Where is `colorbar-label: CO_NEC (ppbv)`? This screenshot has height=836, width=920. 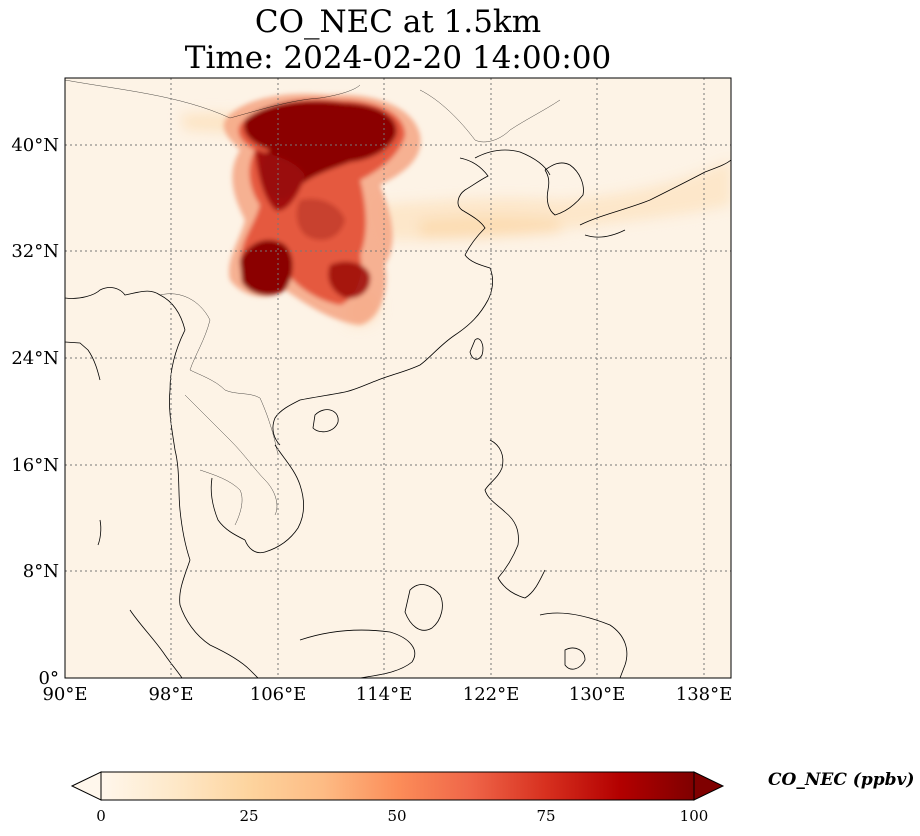 colorbar-label: CO_NEC (ppbv) is located at coordinates (841, 780).